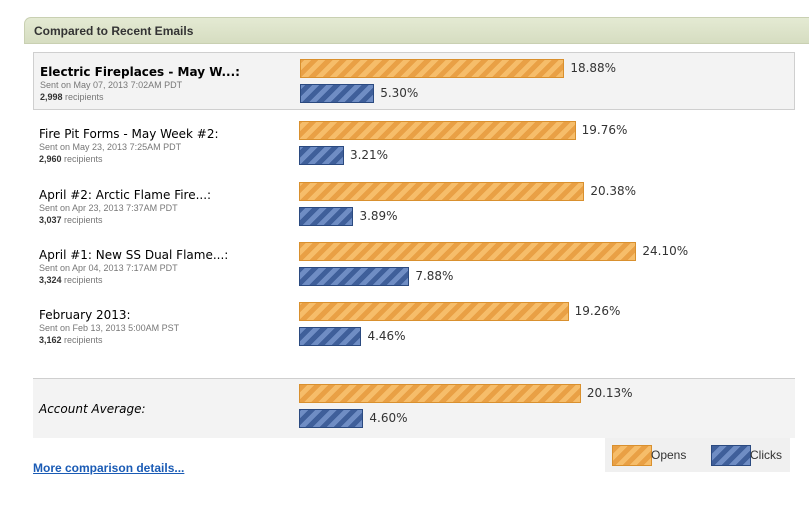  I want to click on average-row: Account Average: 20.13% 4.60%, so click(414, 408).